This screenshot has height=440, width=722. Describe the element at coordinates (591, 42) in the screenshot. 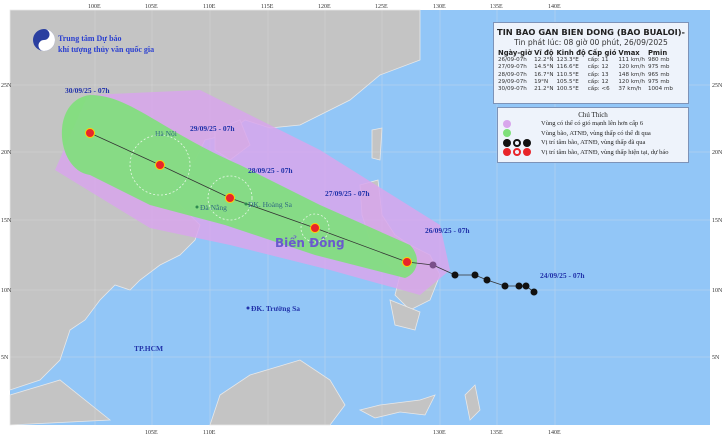

I see `bulletin-issued: Tin phát lúc: 08 giờ 00 phút, 26/09/2025` at that location.